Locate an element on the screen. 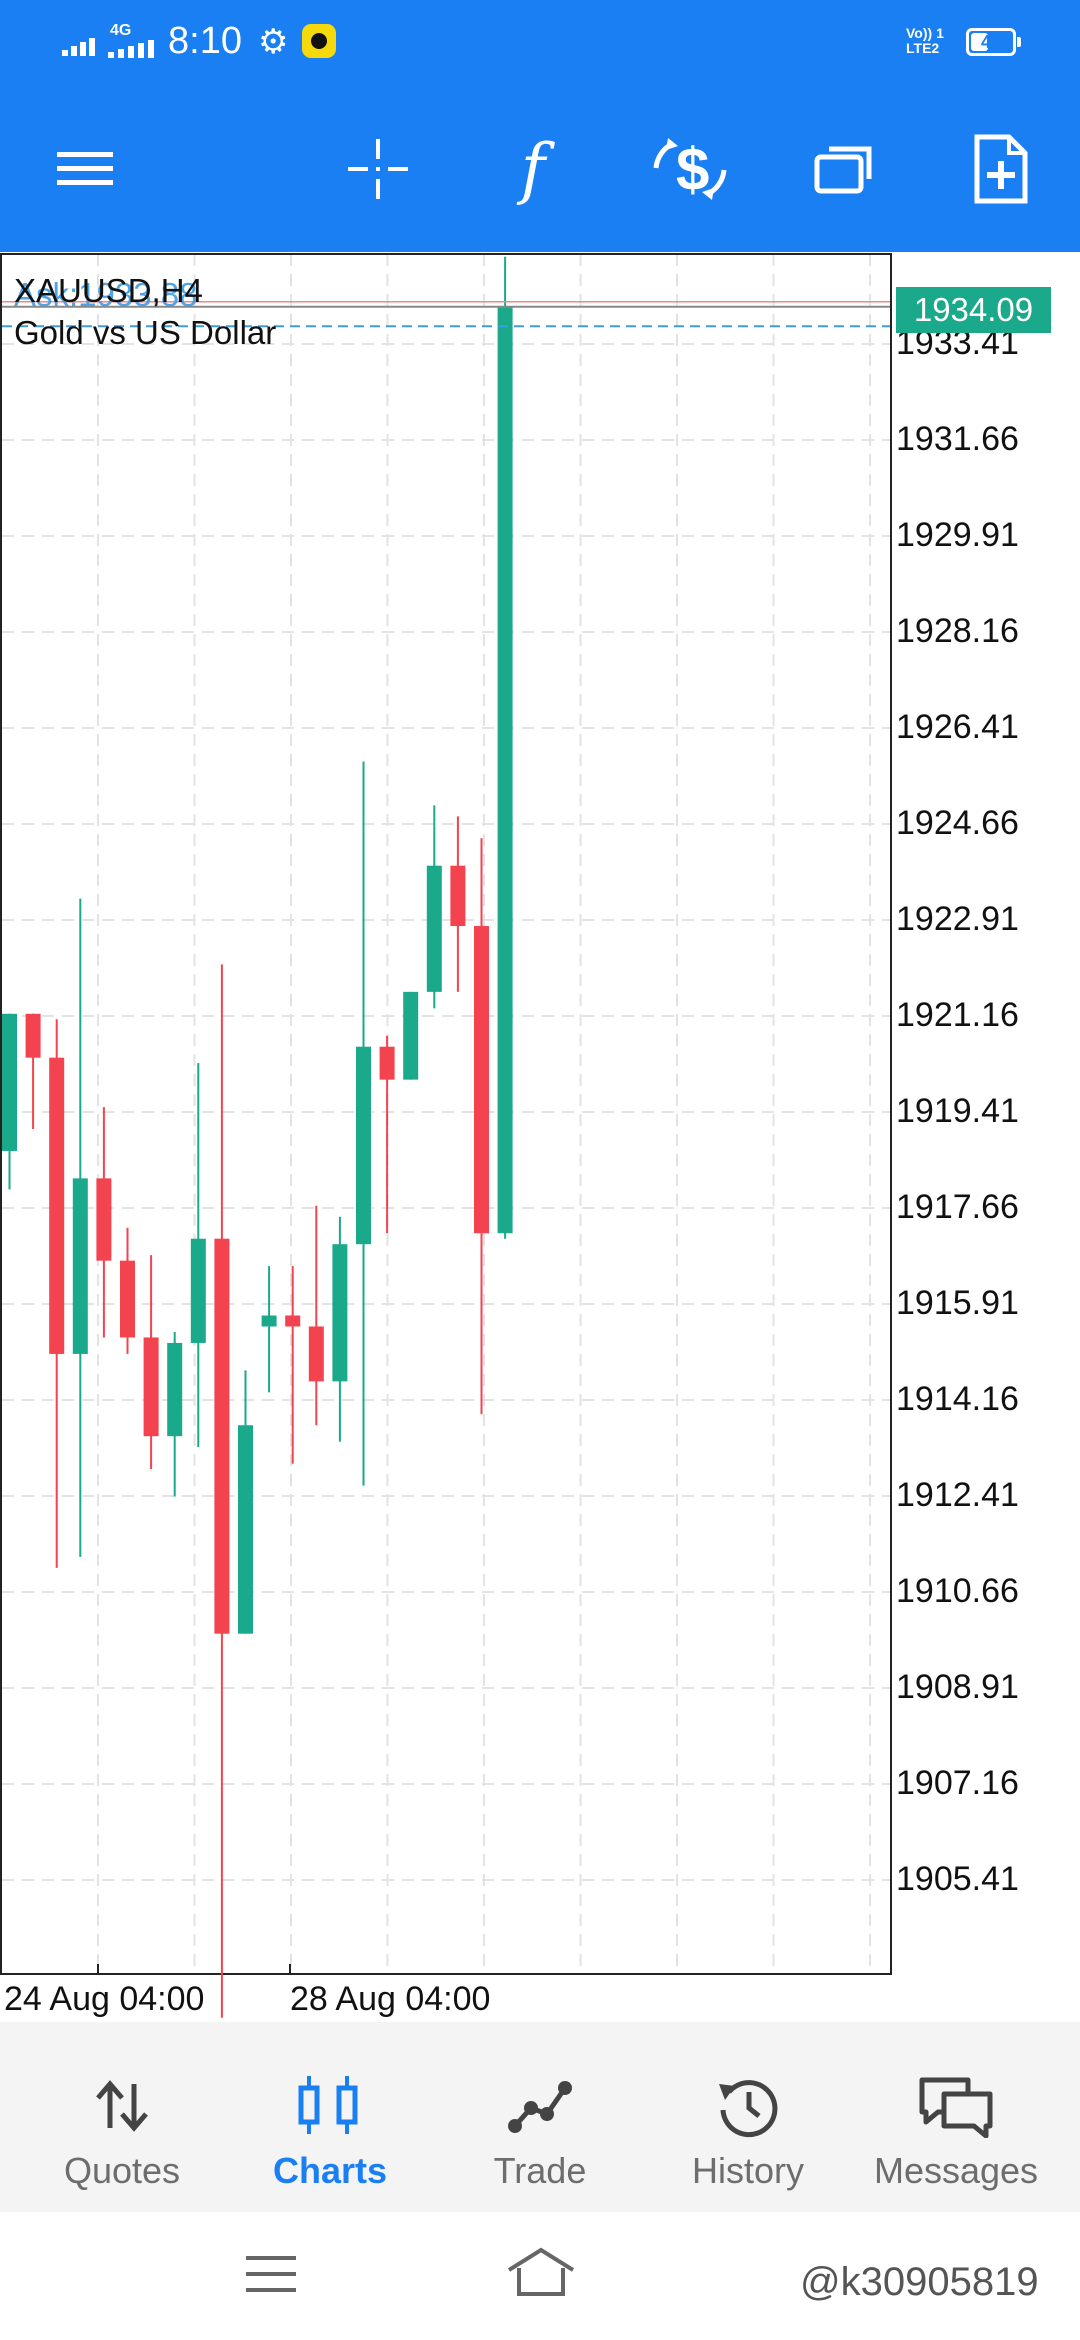 The image size is (1080, 2340). trade-icon: $ is located at coordinates (690, 169).